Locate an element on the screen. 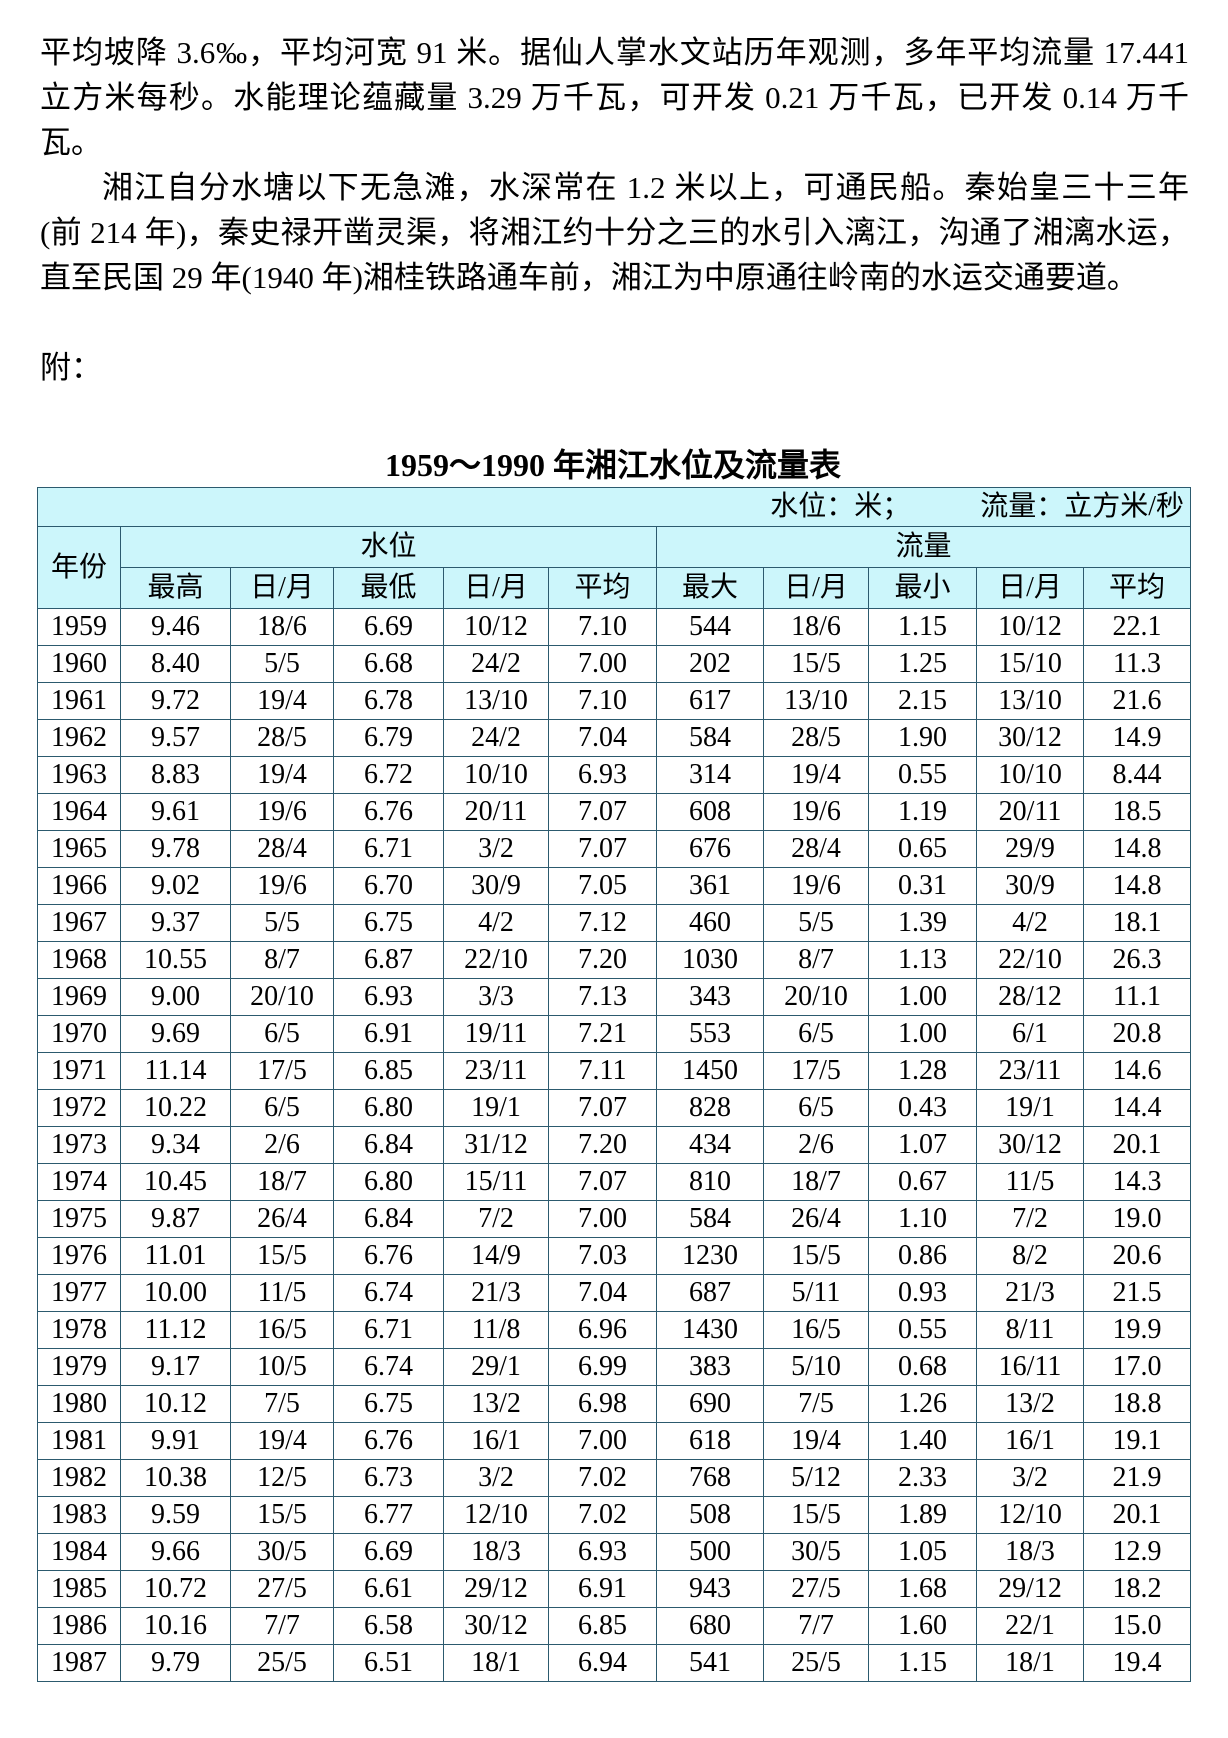 The height and width of the screenshot is (1738, 1228). table-cell: 14.9 is located at coordinates (1137, 738).